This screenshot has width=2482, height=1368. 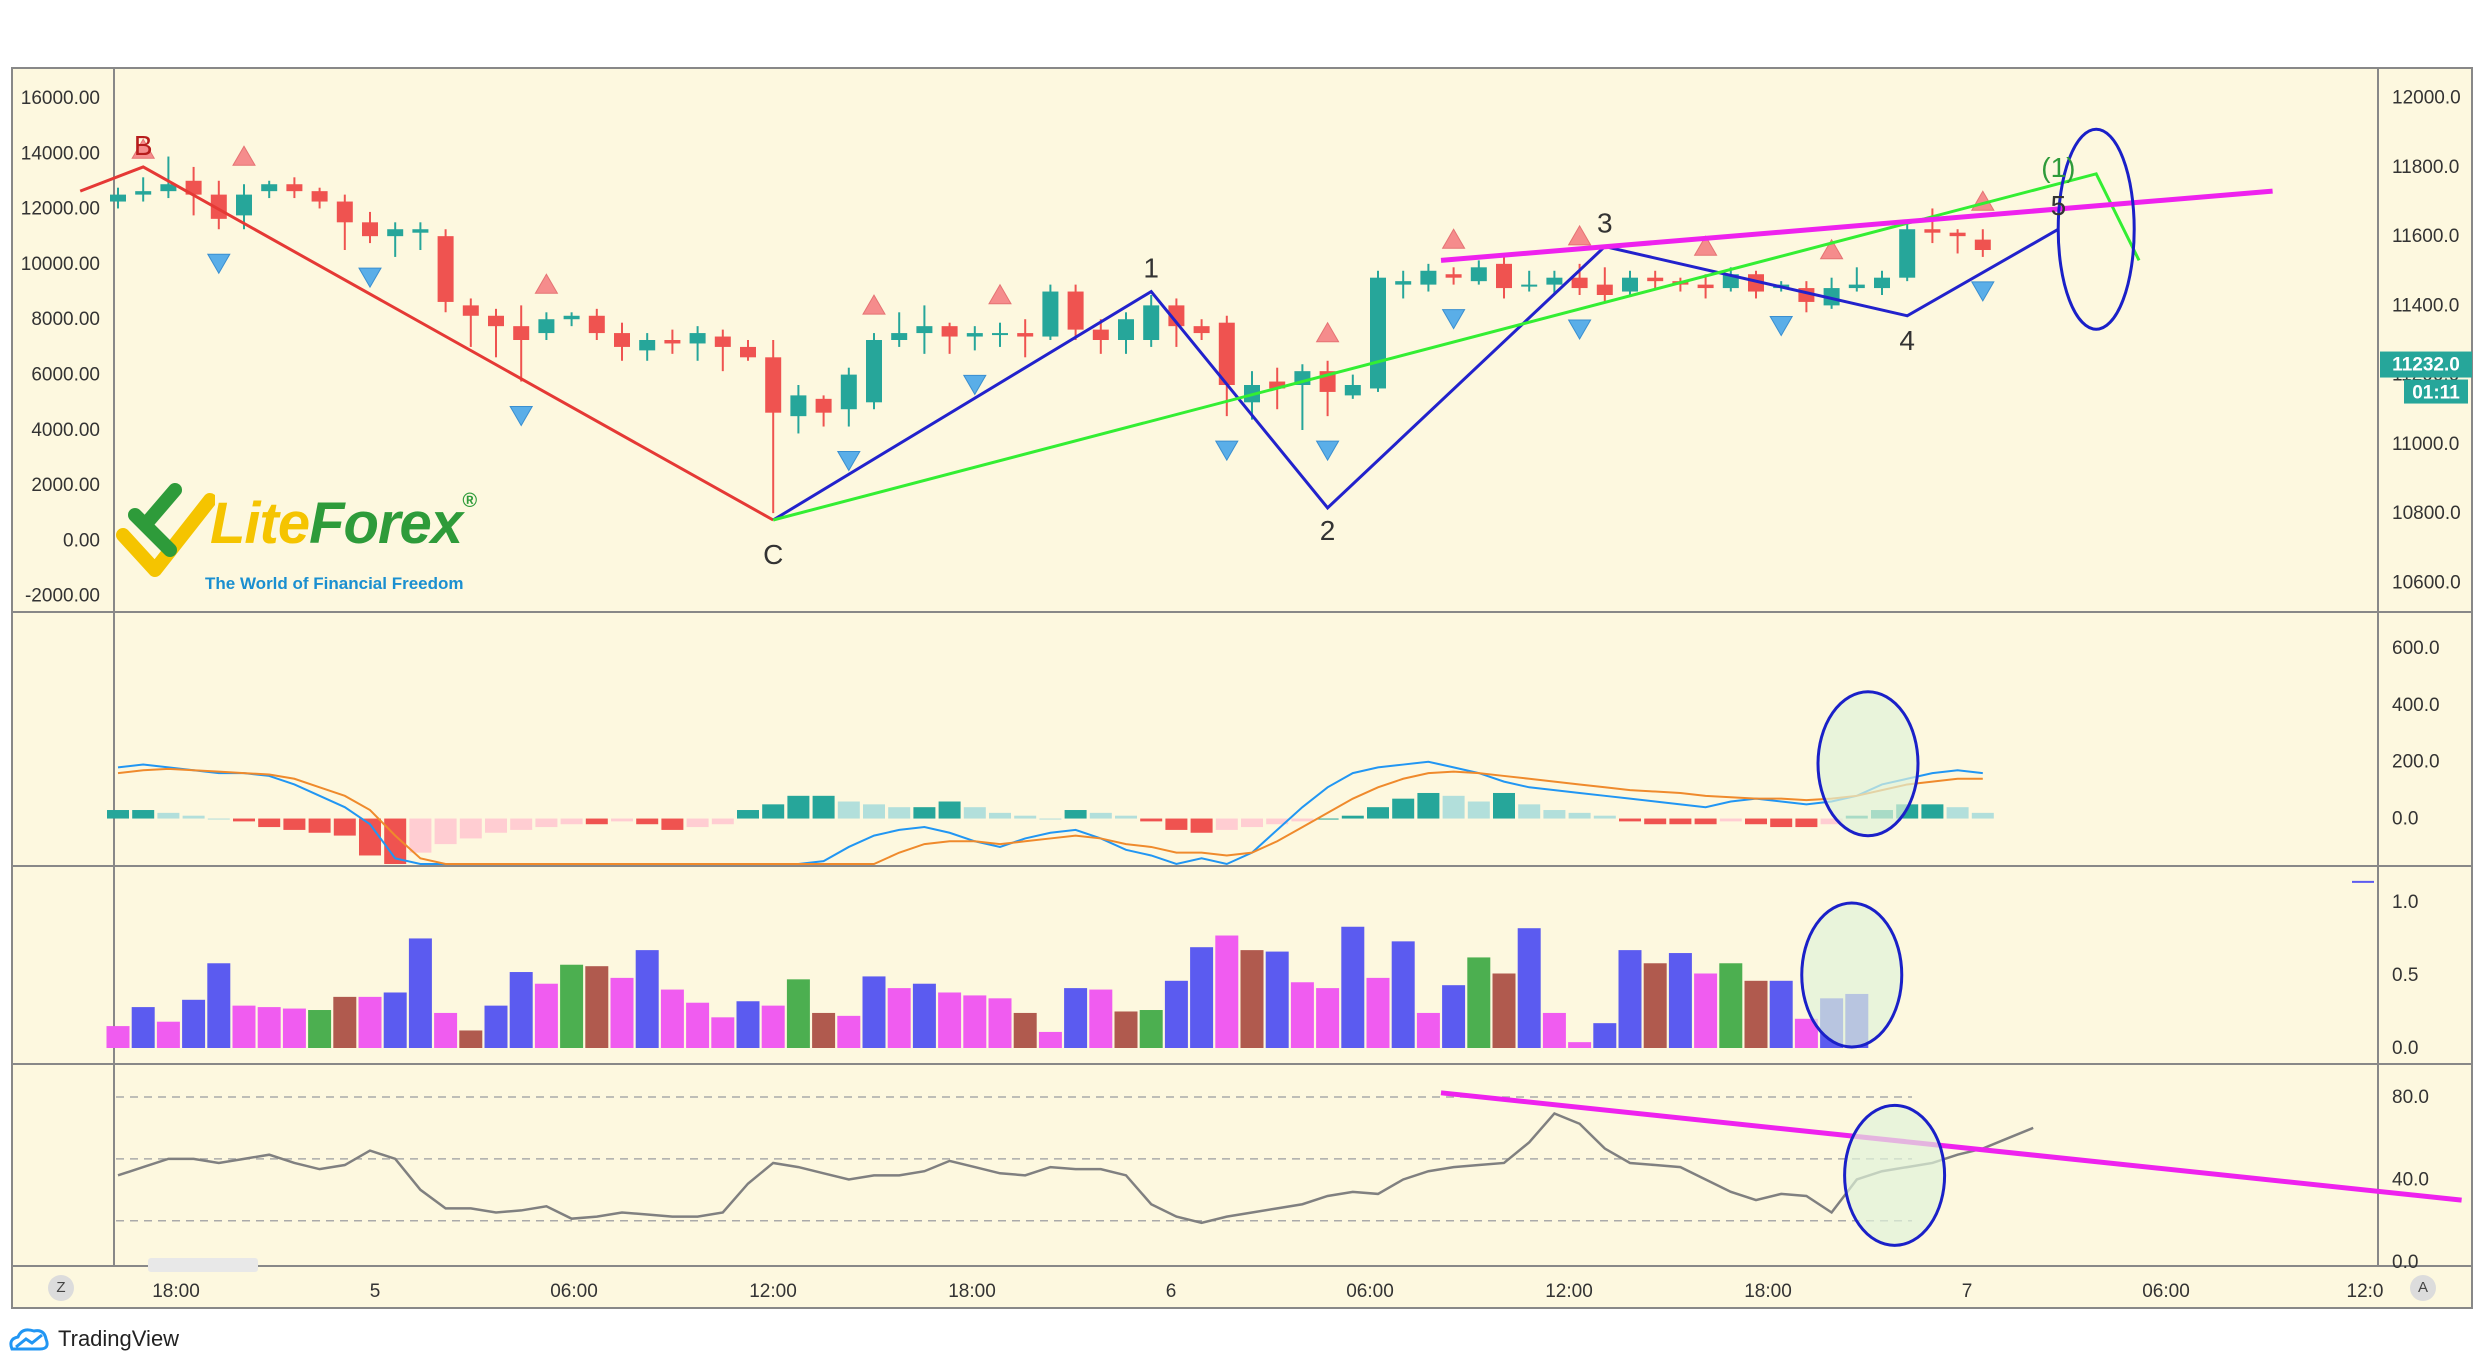 What do you see at coordinates (375, 1291) in the screenshot?
I see `time-tick-label: 5` at bounding box center [375, 1291].